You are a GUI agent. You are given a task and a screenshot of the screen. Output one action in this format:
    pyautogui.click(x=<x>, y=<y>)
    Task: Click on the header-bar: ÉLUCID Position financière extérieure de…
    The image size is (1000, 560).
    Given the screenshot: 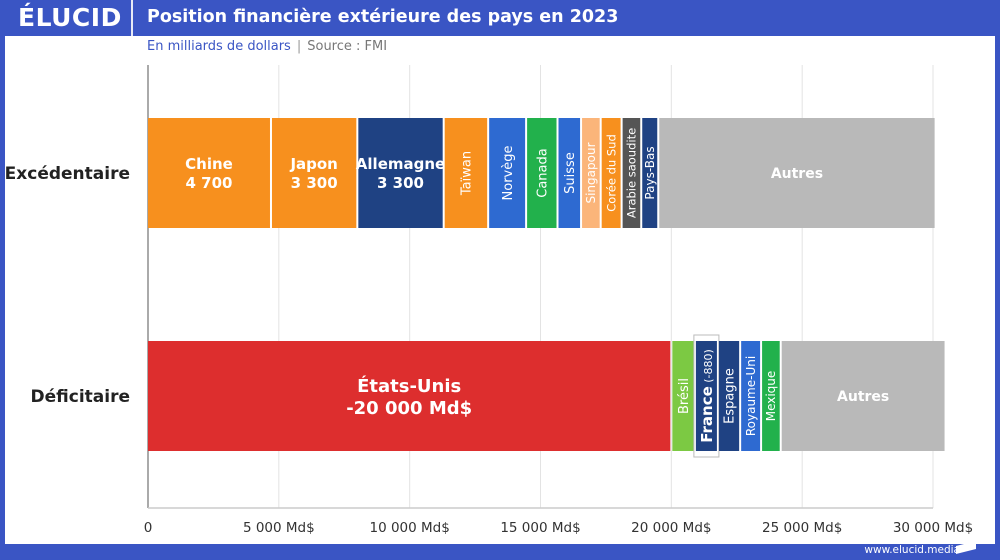 What is the action you would take?
    pyautogui.click(x=500, y=18)
    